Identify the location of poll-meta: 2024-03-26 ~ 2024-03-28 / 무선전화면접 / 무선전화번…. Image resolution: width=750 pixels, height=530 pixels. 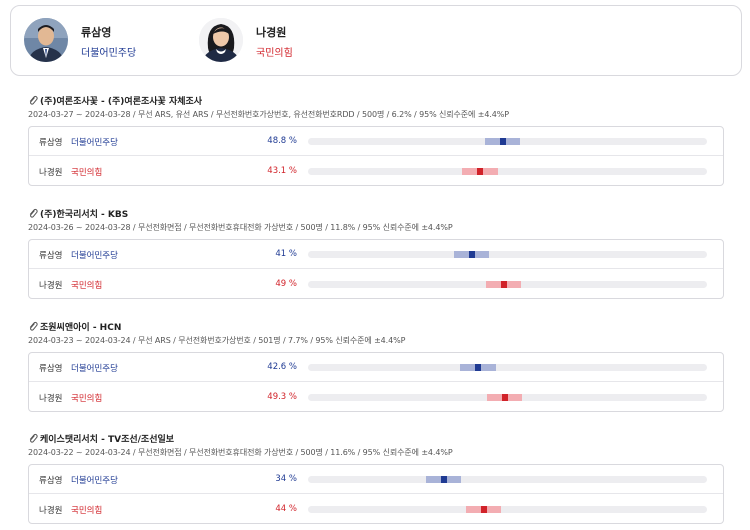
(240, 227).